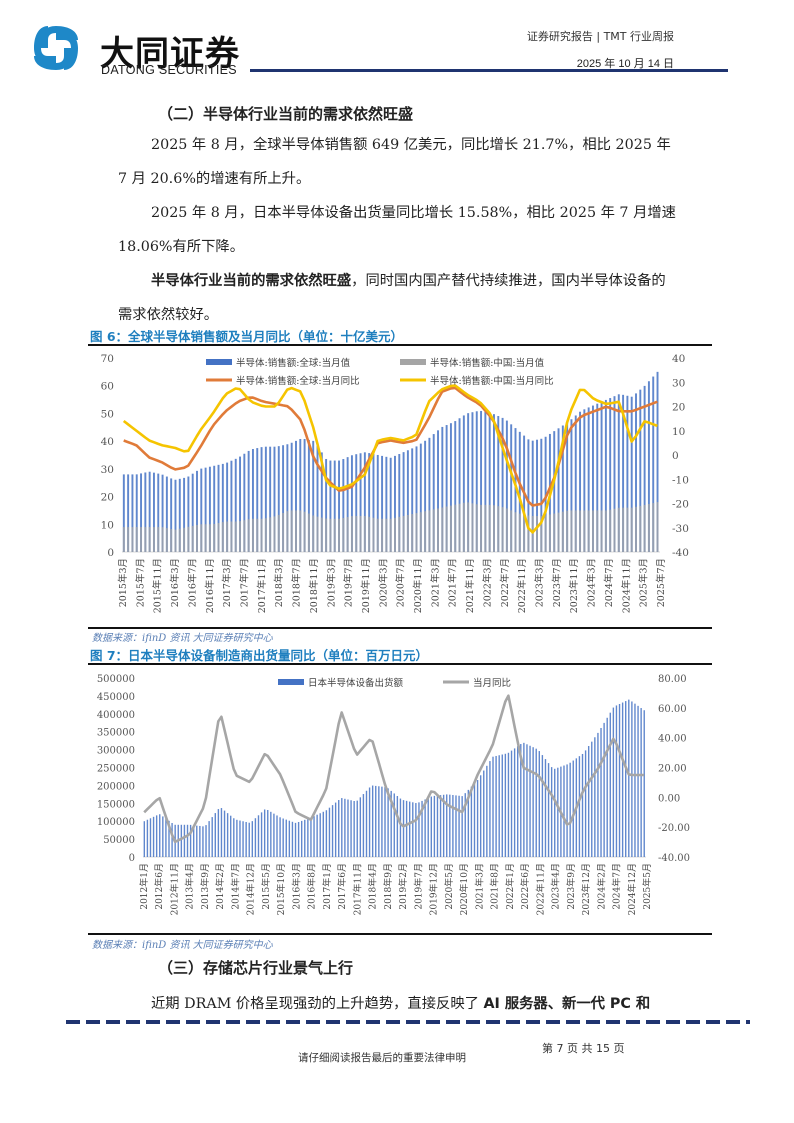 This screenshot has height=1123, width=794. I want to click on company-name-cn: 大同证券, so click(170, 54).